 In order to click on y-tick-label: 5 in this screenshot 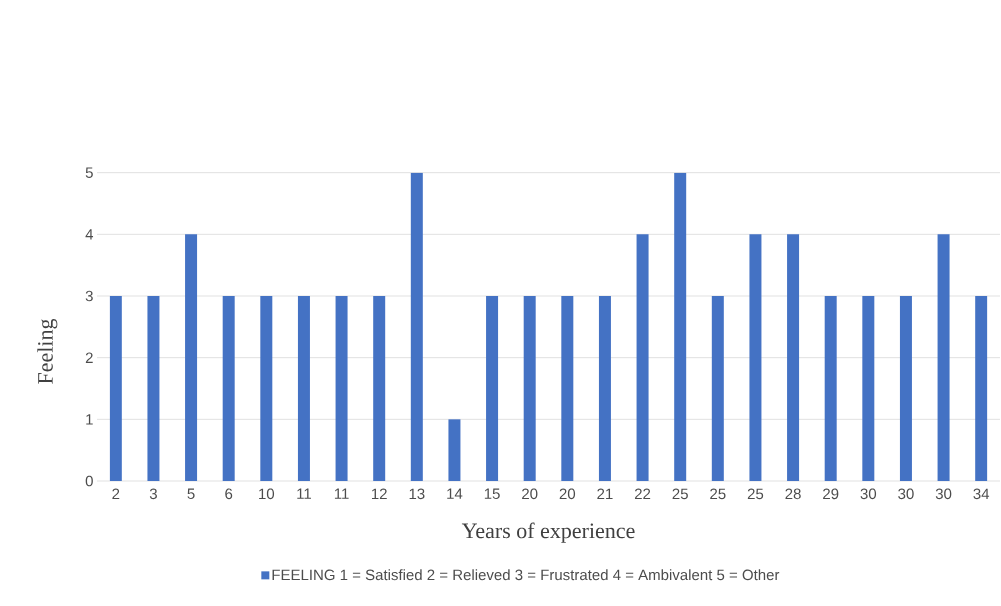, I will do `click(89, 172)`.